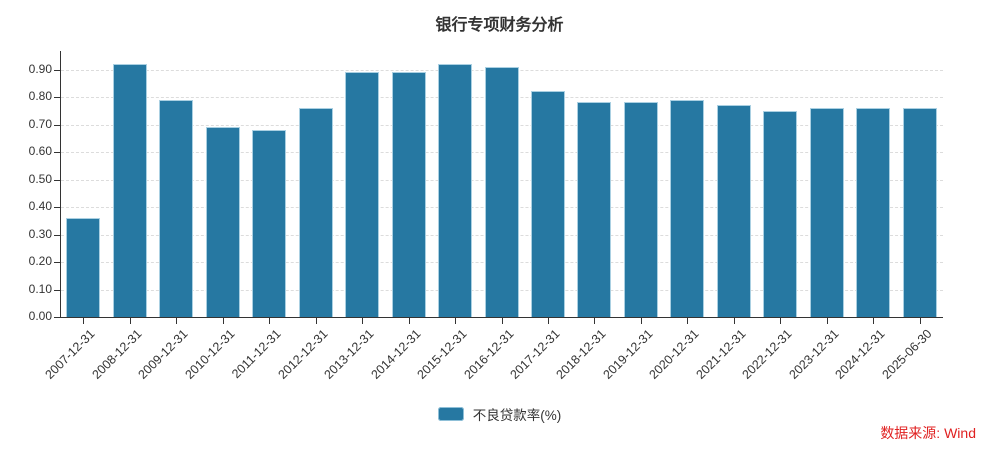 The width and height of the screenshot is (999, 453). What do you see at coordinates (40, 151) in the screenshot?
I see `y-axis-label: 0.60` at bounding box center [40, 151].